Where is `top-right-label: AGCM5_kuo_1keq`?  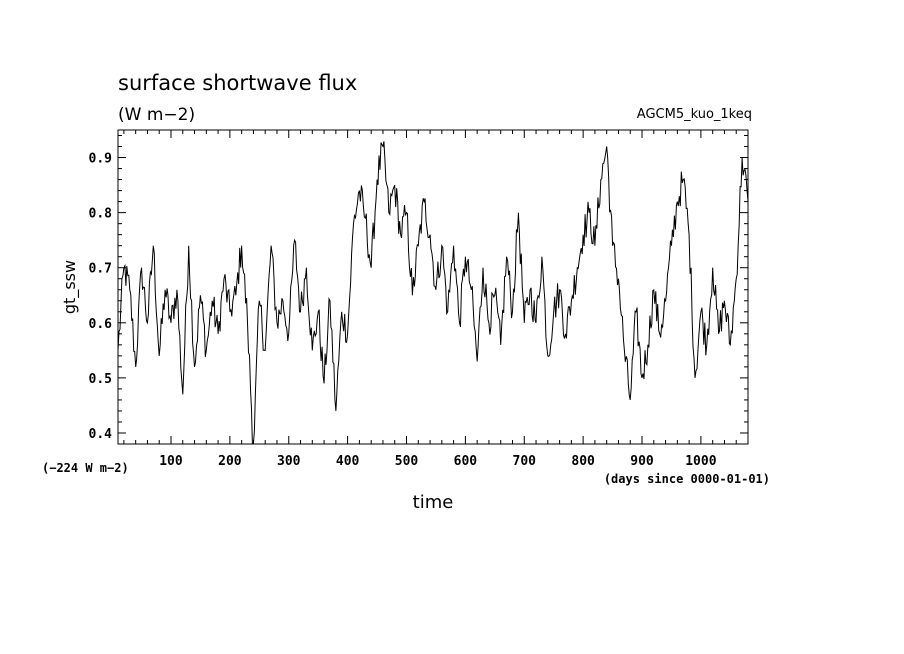 top-right-label: AGCM5_kuo_1keq is located at coordinates (694, 114).